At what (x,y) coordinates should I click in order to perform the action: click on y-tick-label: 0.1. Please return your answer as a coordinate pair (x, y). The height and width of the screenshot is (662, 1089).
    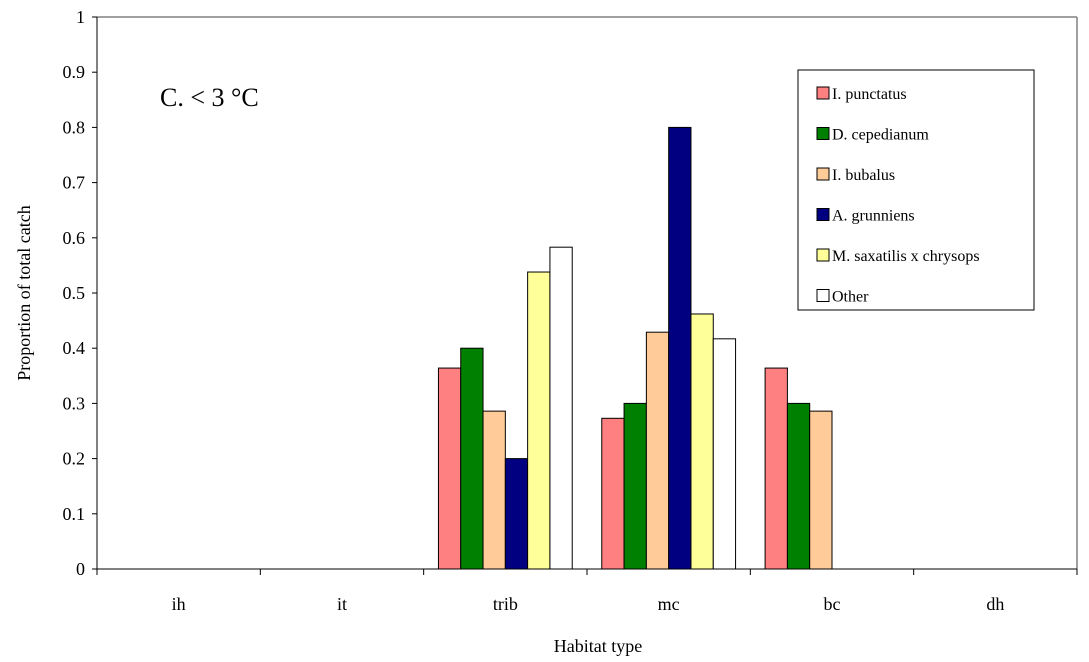
    Looking at the image, I should click on (74, 514).